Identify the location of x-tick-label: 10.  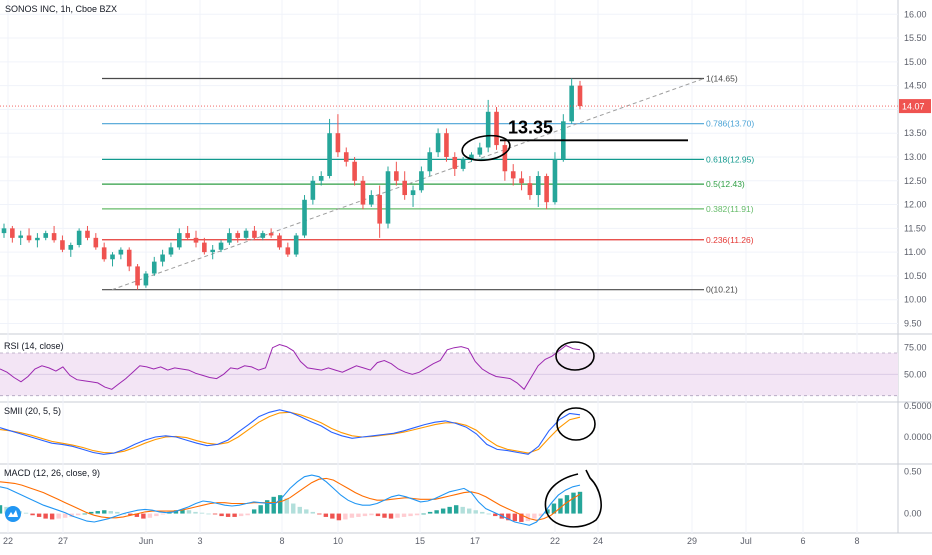
(338, 541).